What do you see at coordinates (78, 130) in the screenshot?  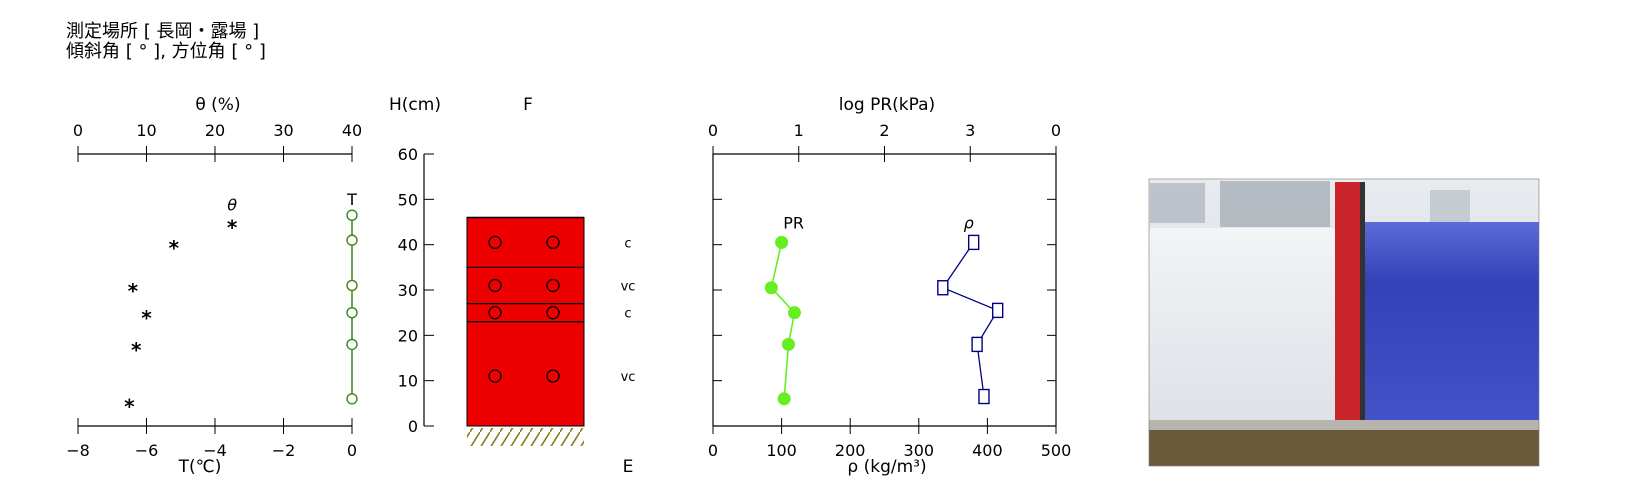 I see `theta-tick-label: 0` at bounding box center [78, 130].